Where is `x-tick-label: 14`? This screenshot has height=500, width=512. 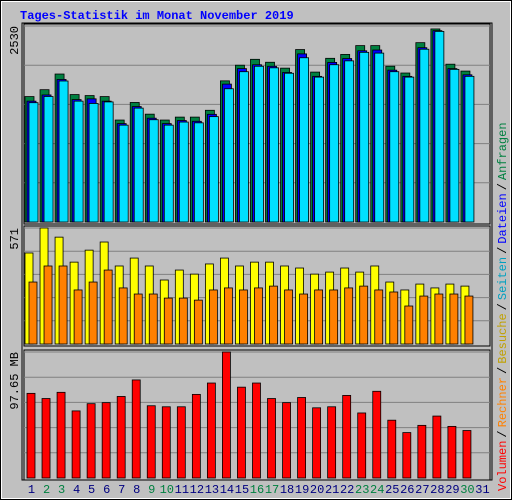
x-tick-label: 14 is located at coordinates (227, 490).